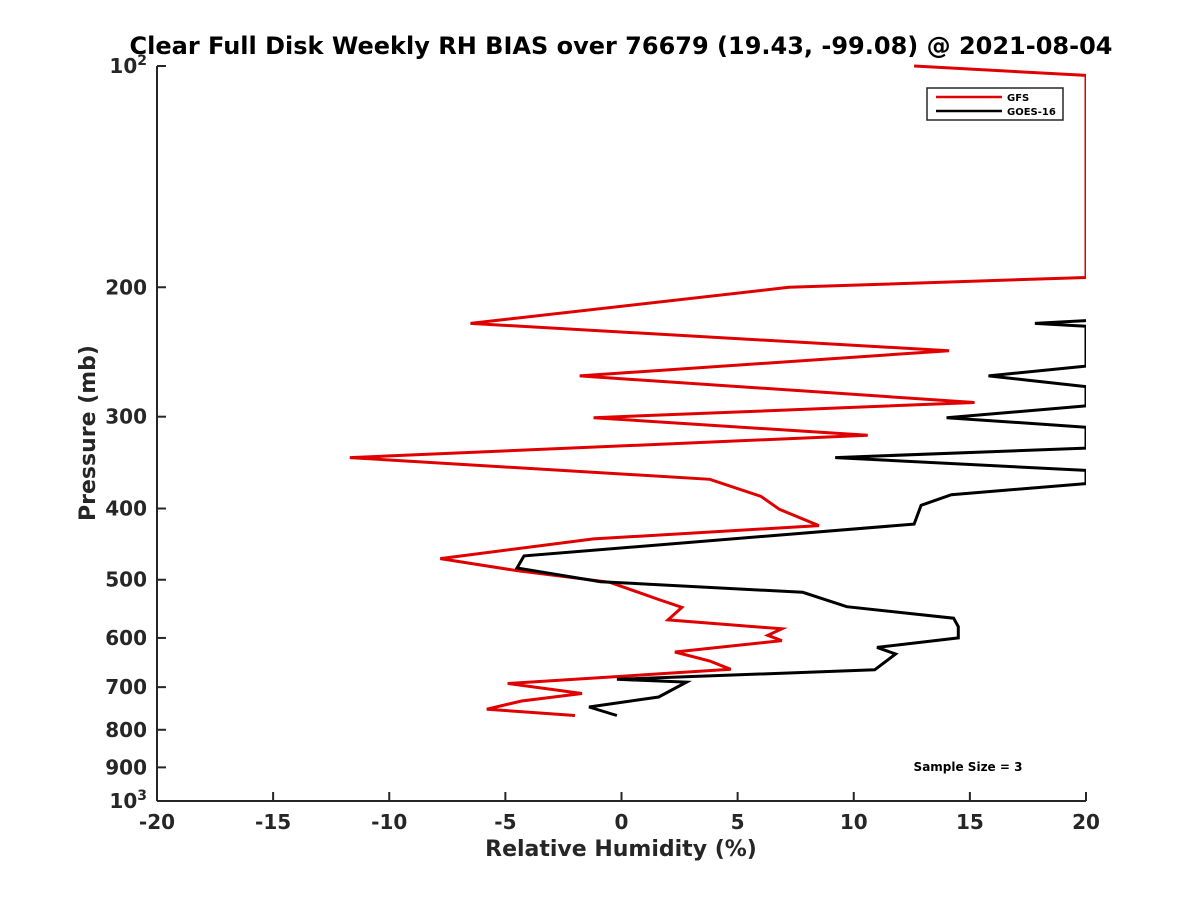  What do you see at coordinates (970, 822) in the screenshot?
I see `x-tick-label: 15` at bounding box center [970, 822].